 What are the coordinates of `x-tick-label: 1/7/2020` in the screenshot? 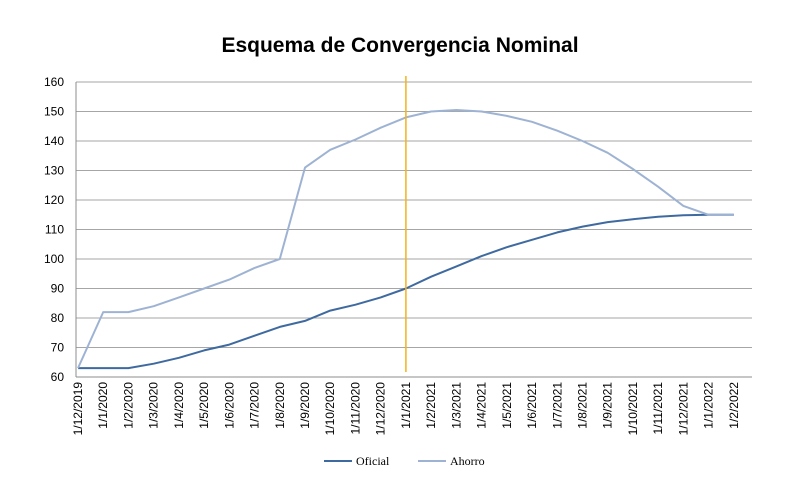 It's located at (255, 405).